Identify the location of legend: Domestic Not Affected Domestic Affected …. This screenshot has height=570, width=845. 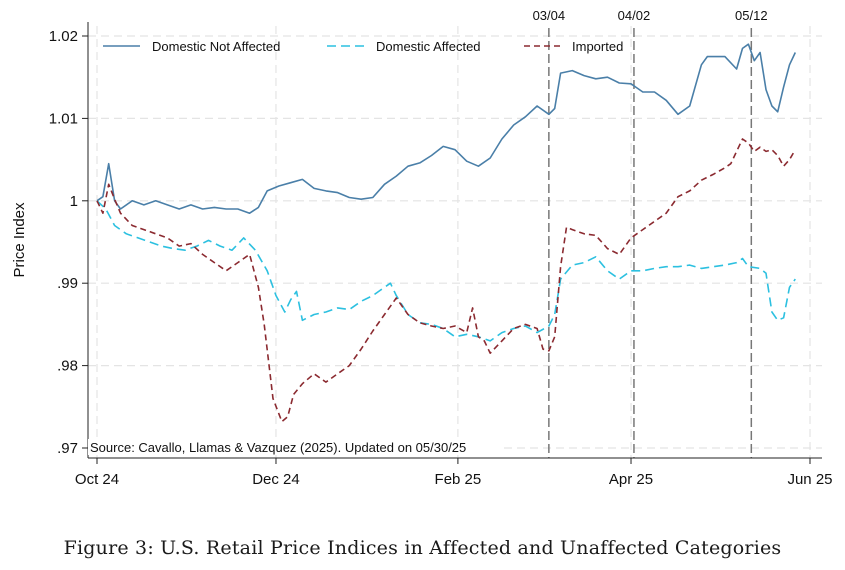
(363, 46).